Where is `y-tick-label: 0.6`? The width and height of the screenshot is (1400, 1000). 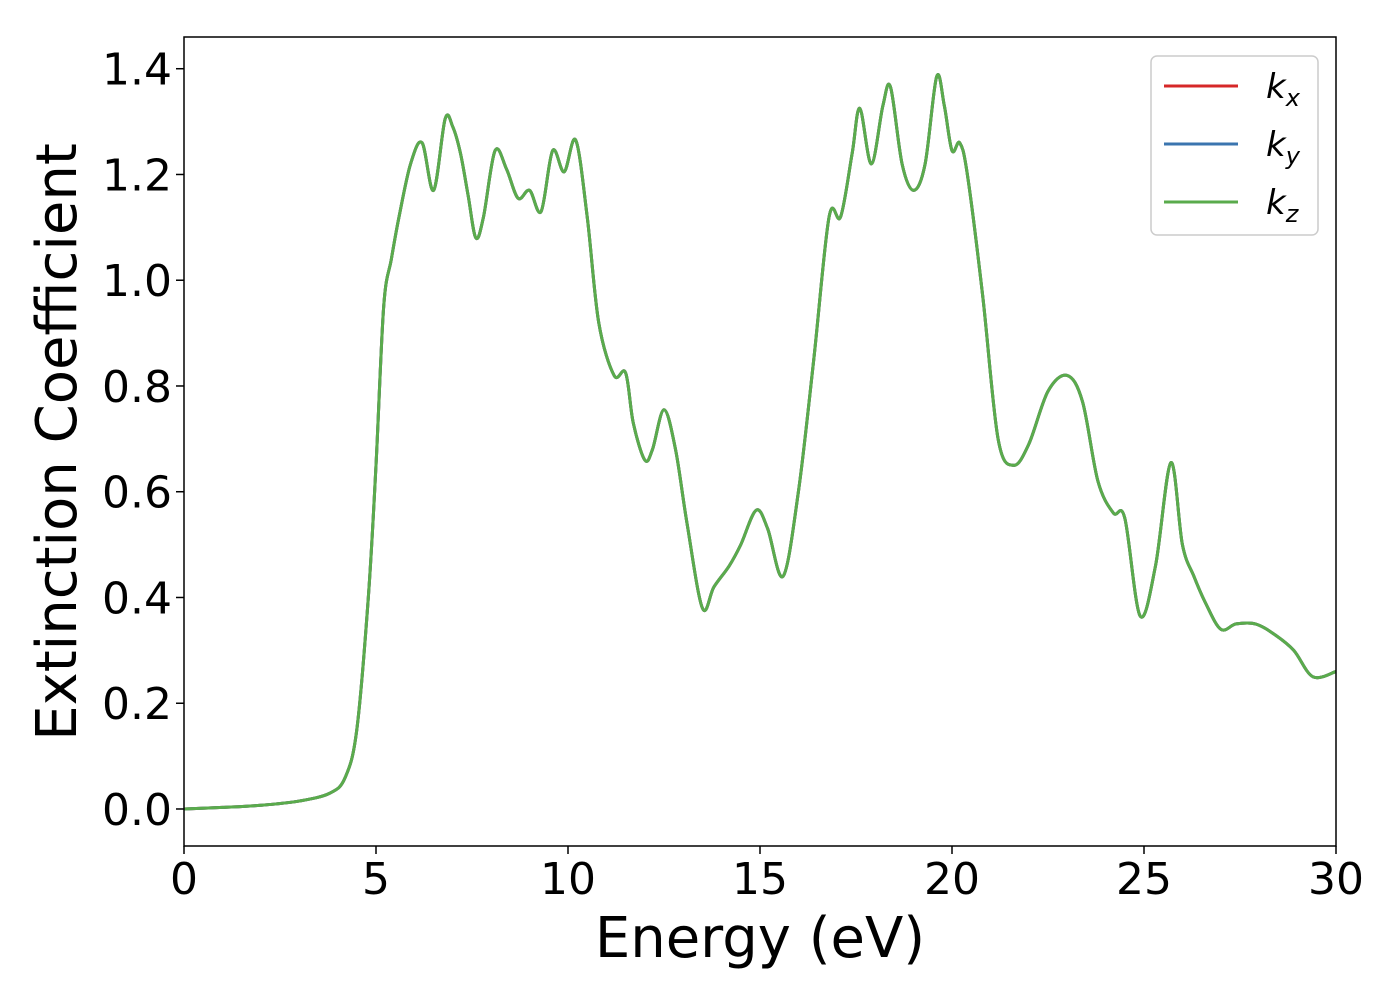
y-tick-label: 0.6 is located at coordinates (137, 493).